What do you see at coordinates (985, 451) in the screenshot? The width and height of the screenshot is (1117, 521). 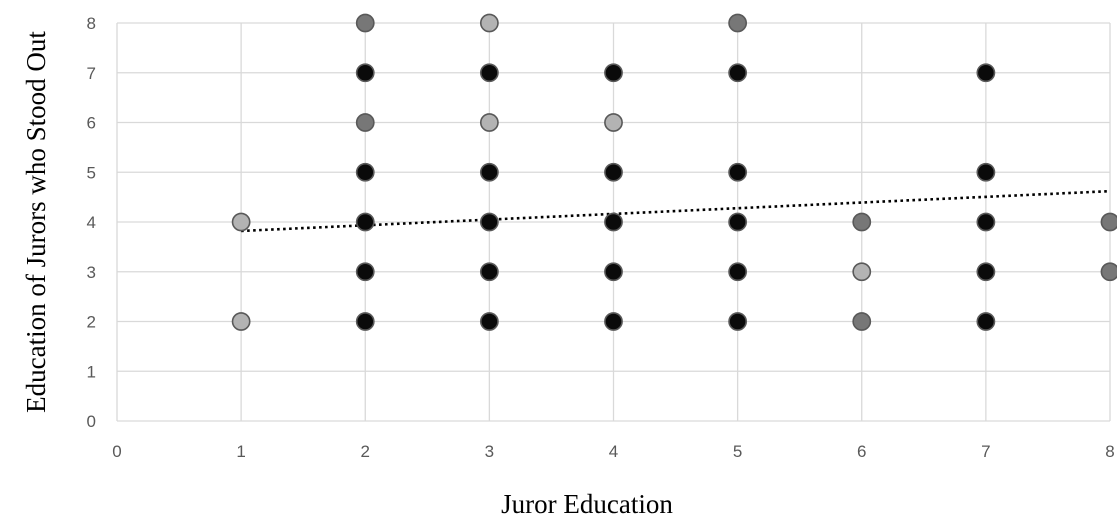 I see `x-tick-label: 7` at bounding box center [985, 451].